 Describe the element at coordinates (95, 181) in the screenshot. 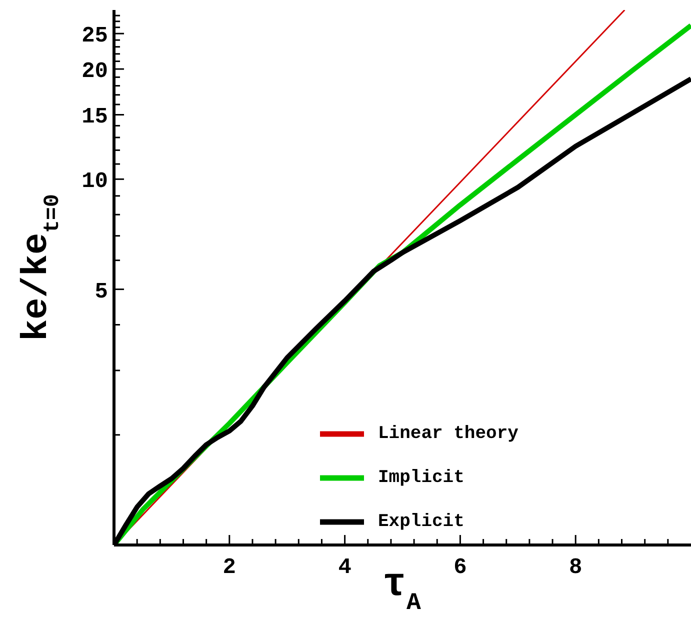

I see `y-tick-label: 10` at that location.